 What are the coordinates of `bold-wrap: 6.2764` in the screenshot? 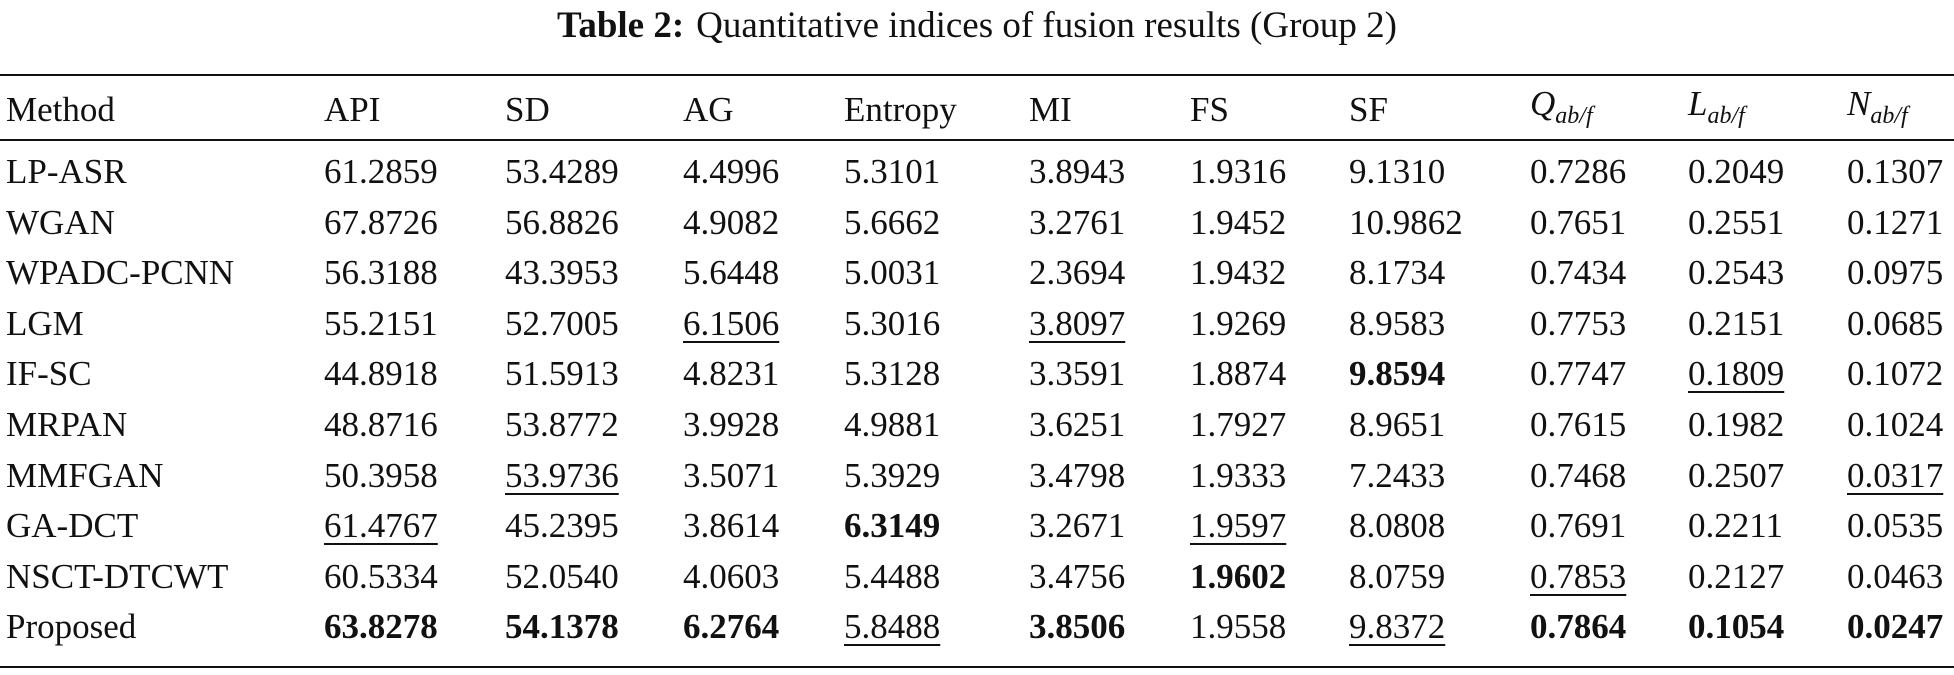 It's located at (731, 626).